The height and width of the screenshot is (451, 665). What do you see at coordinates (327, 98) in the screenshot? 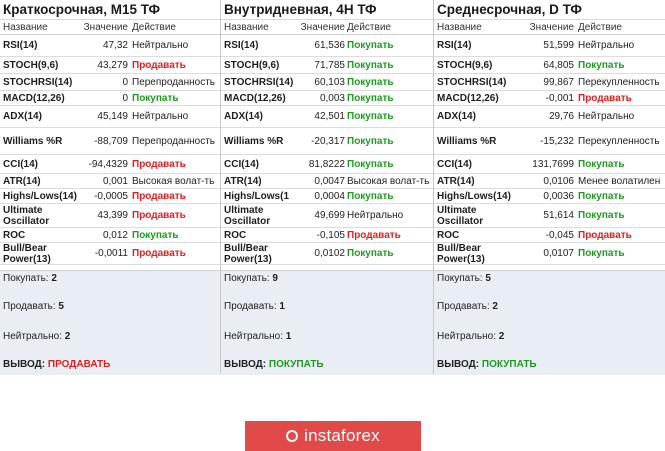
I see `table-row: MACD(12,26) 0,003 Покупать` at bounding box center [327, 98].